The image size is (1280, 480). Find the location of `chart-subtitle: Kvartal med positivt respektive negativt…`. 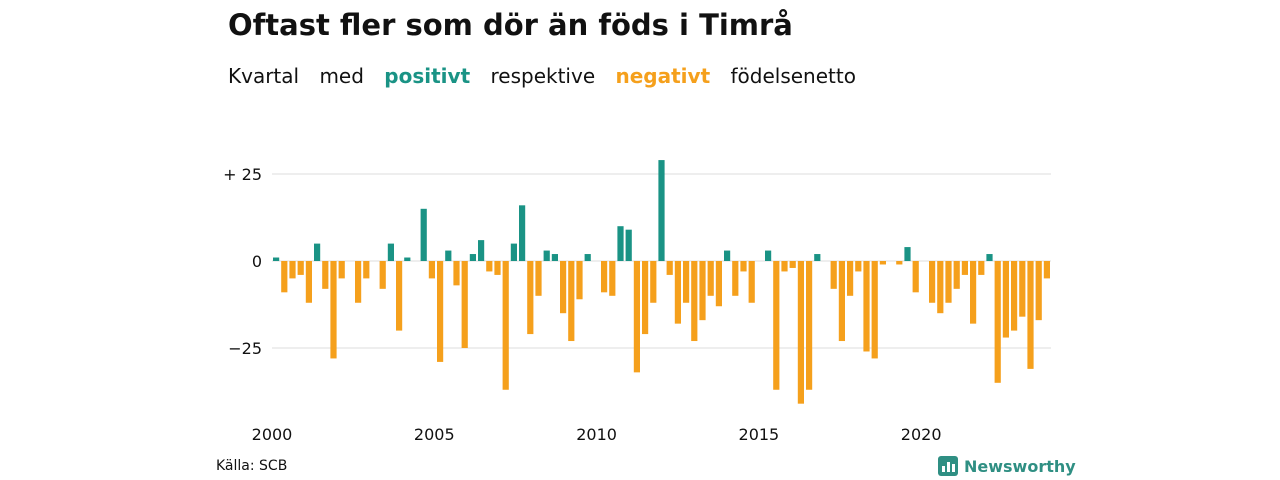

chart-subtitle: Kvartal med positivt respektive negativt… is located at coordinates (549, 76).